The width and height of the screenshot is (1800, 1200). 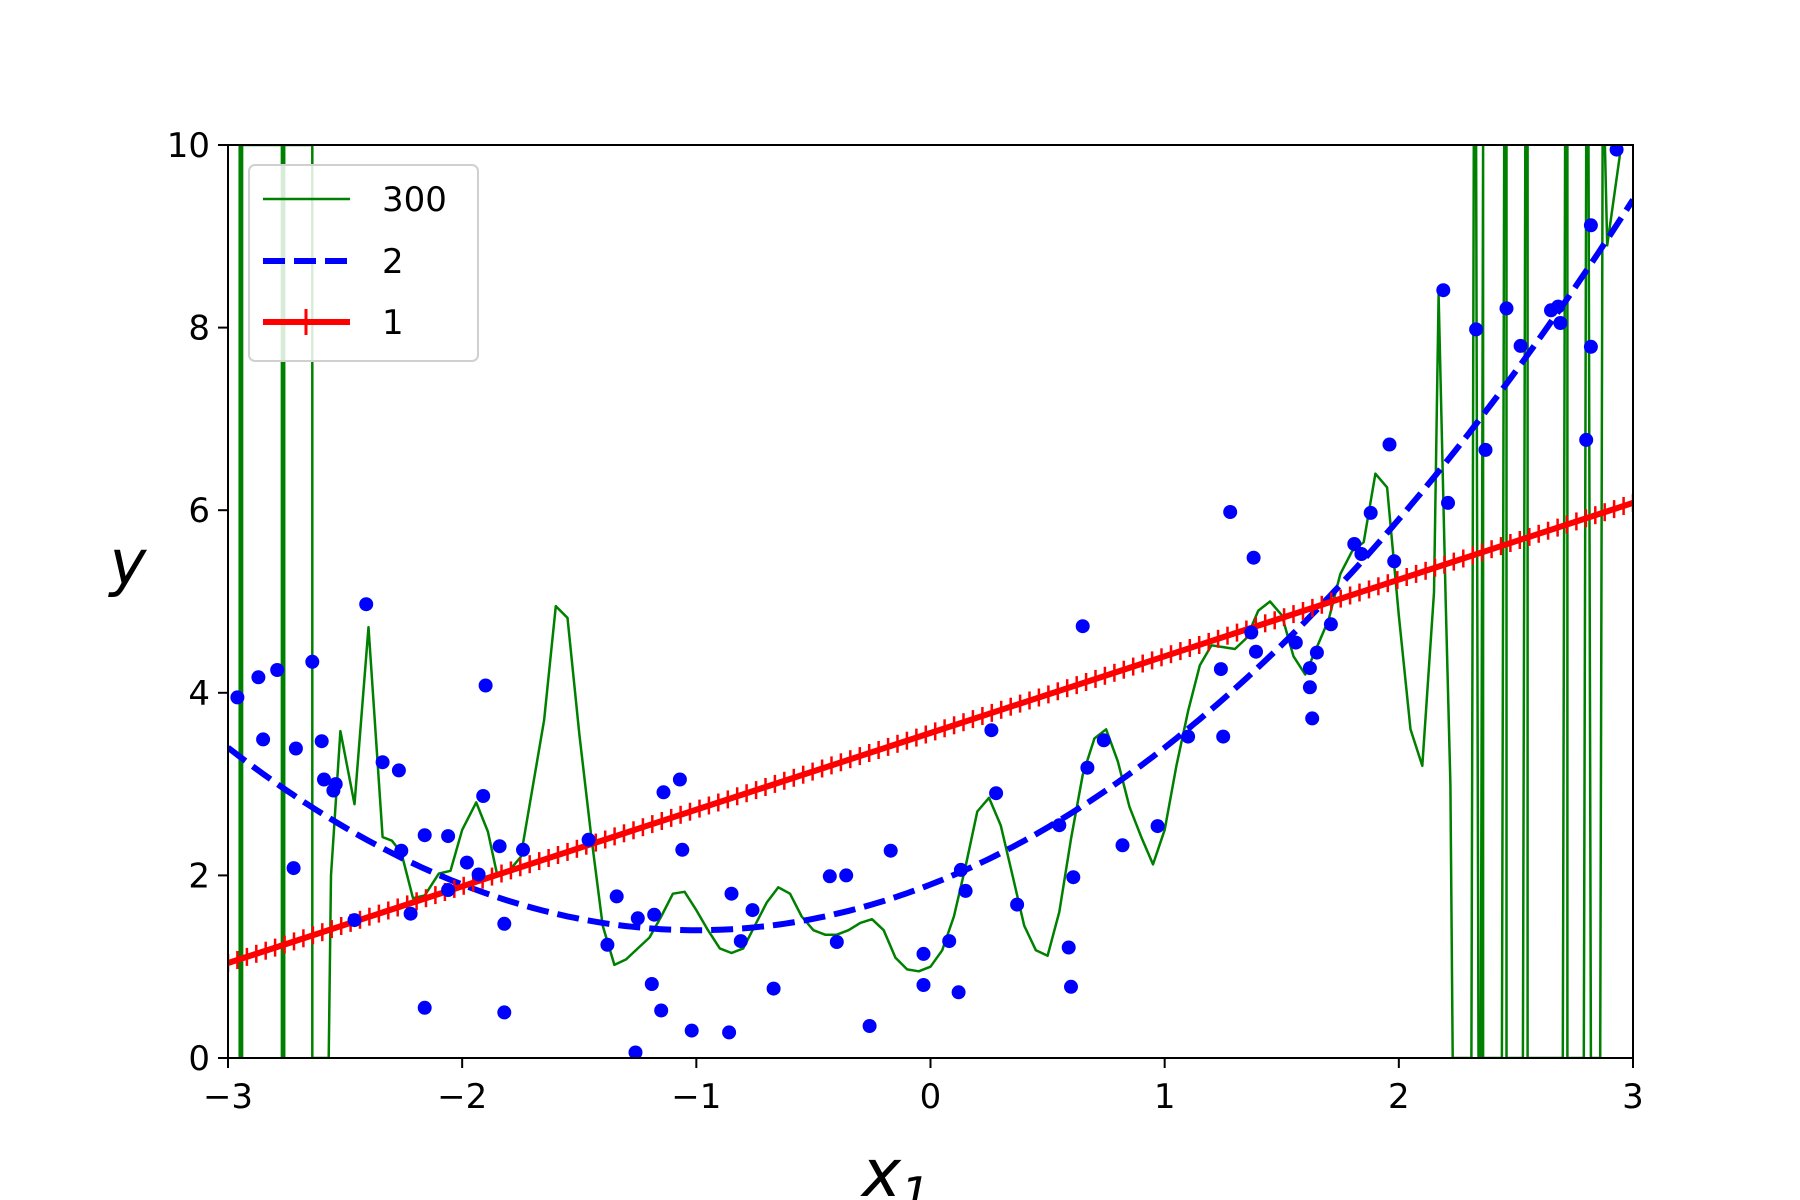 I want to click on y-tick-label: 4, so click(x=199, y=694).